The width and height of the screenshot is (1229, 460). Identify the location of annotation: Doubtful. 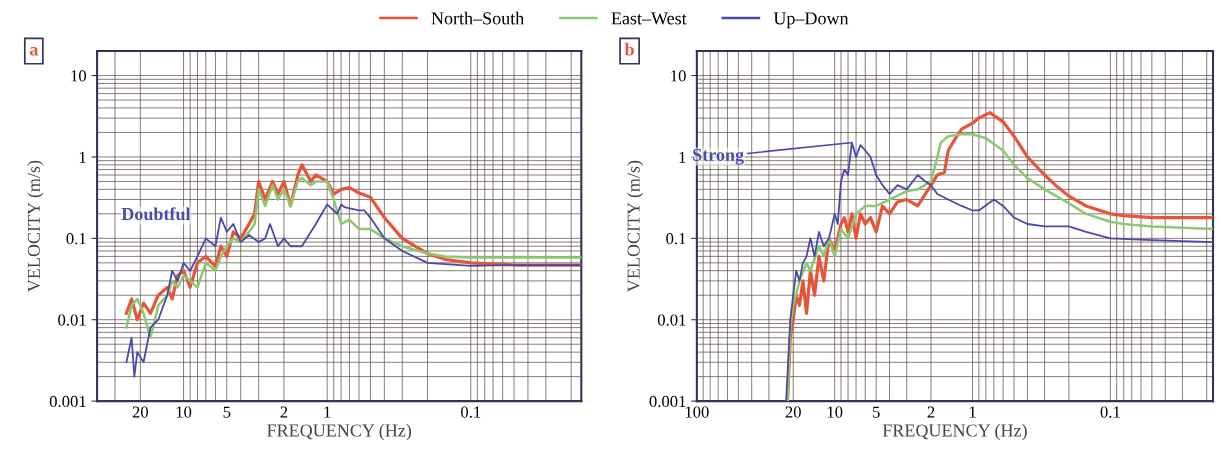
(156, 214).